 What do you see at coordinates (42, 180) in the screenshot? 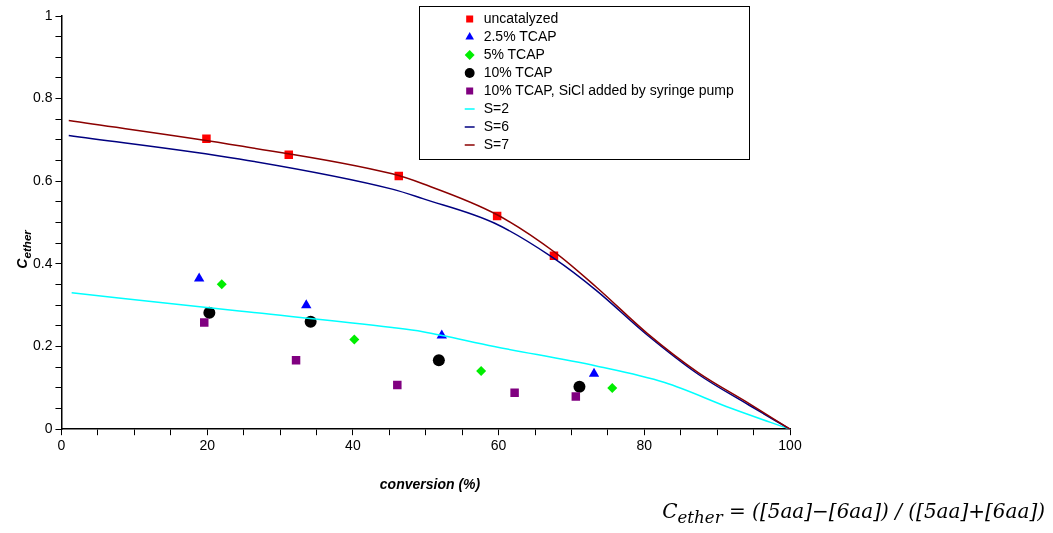
I see `y-tick-label: 0.6` at bounding box center [42, 180].